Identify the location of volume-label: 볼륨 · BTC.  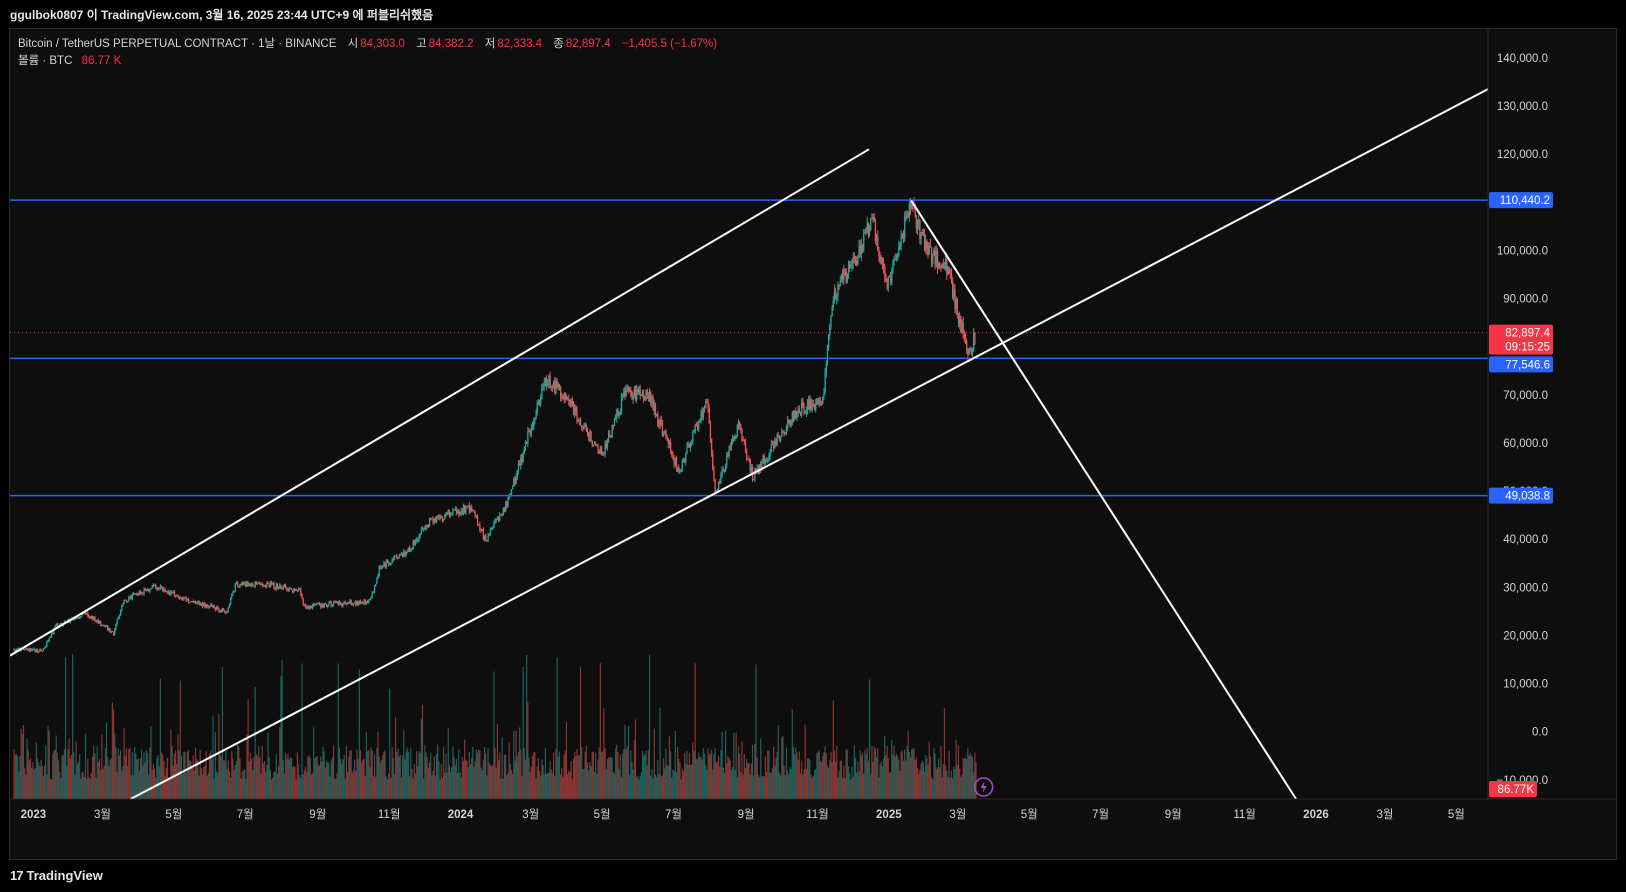
(45, 61).